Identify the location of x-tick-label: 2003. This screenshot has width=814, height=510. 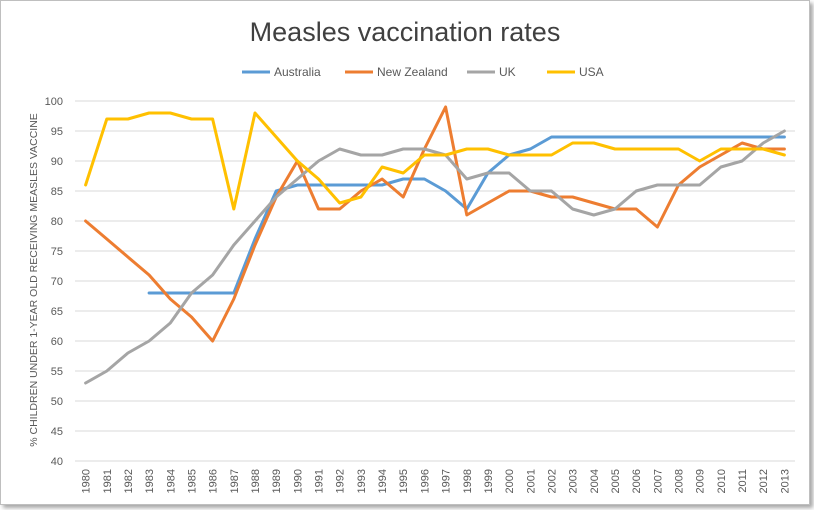
(574, 481).